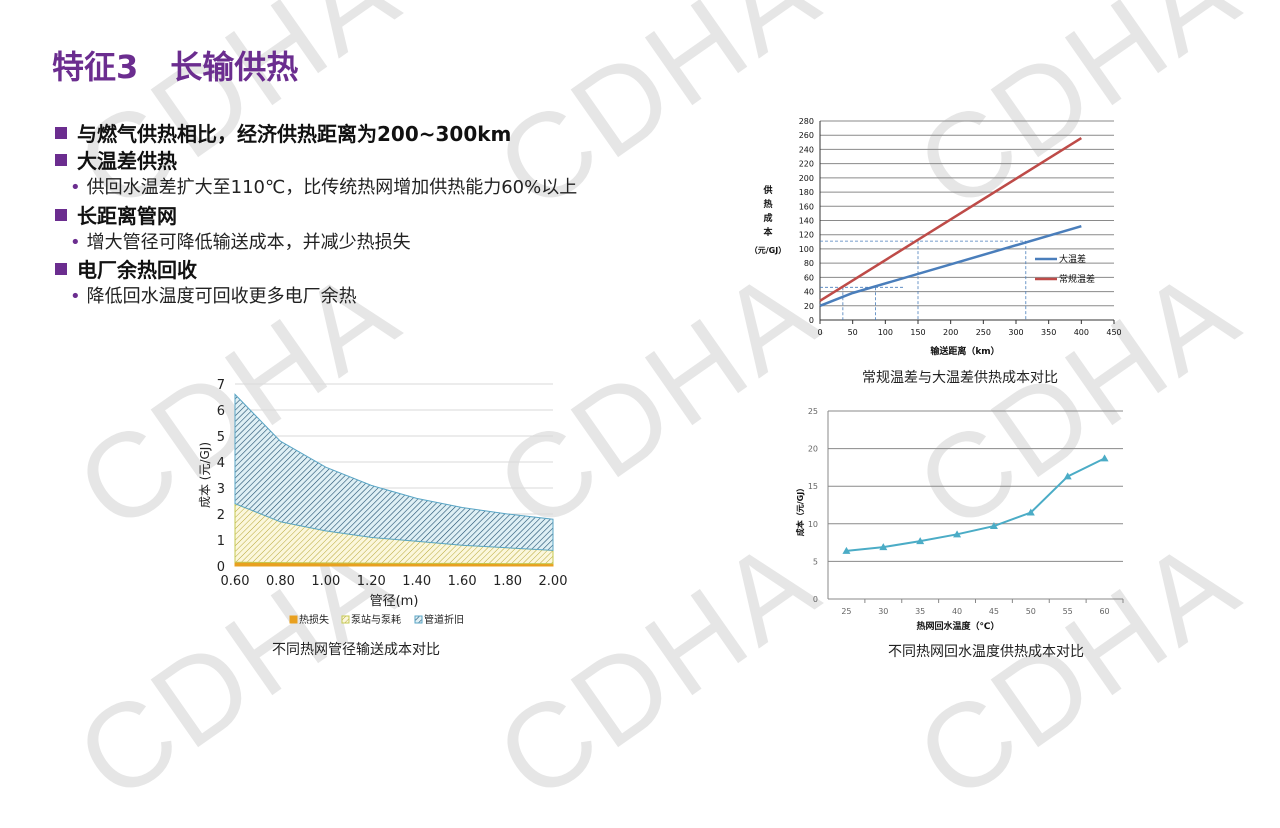 Image resolution: width=1280 pixels, height=828 pixels. I want to click on chart2-caption: 不同热网管径输送成本对比, so click(356, 650).